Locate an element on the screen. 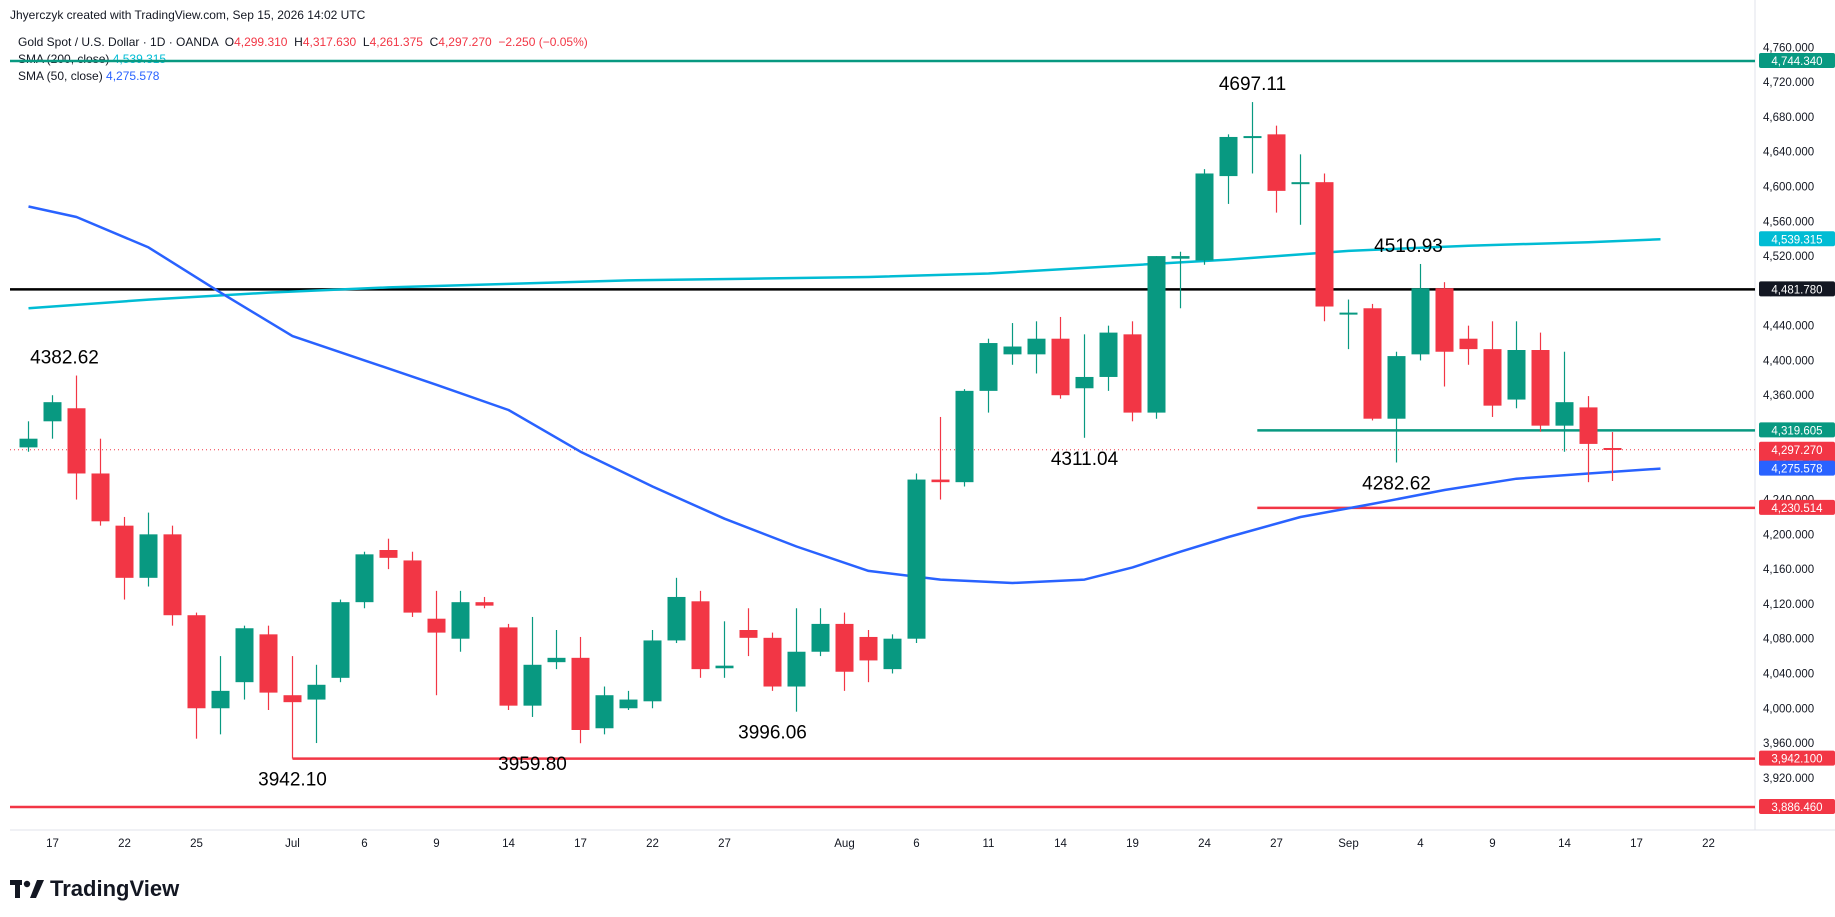  x-tick-label: Sep is located at coordinates (1348, 844).